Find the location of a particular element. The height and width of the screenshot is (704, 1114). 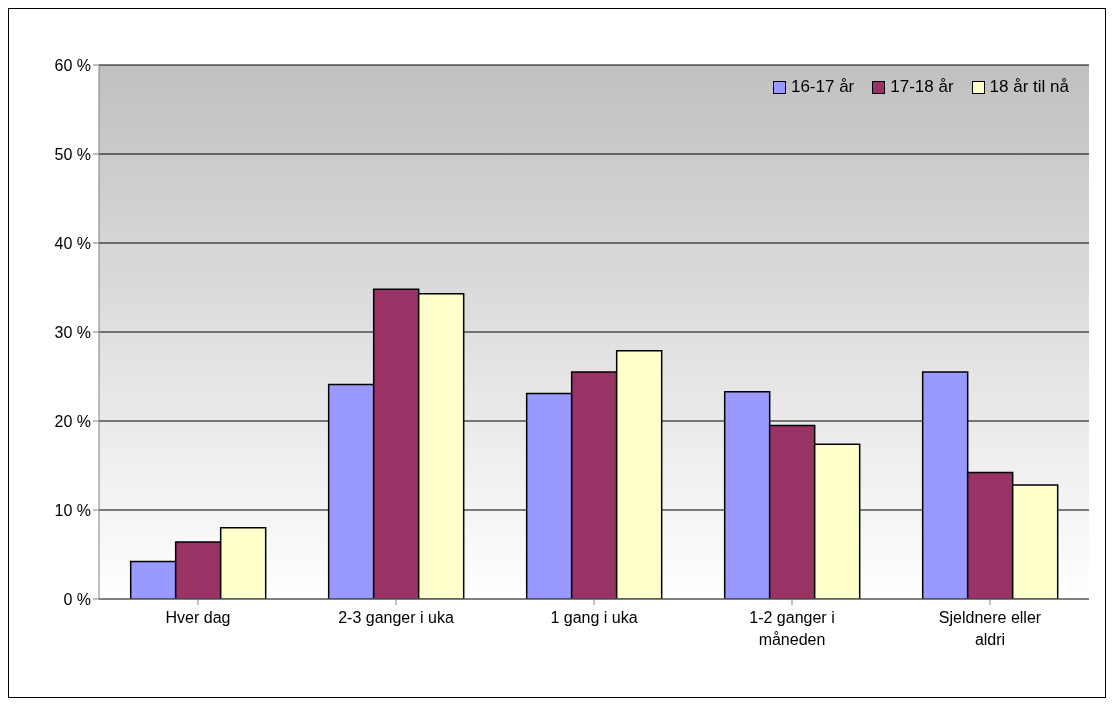

y-tick-label: 20 % is located at coordinates (72, 421).